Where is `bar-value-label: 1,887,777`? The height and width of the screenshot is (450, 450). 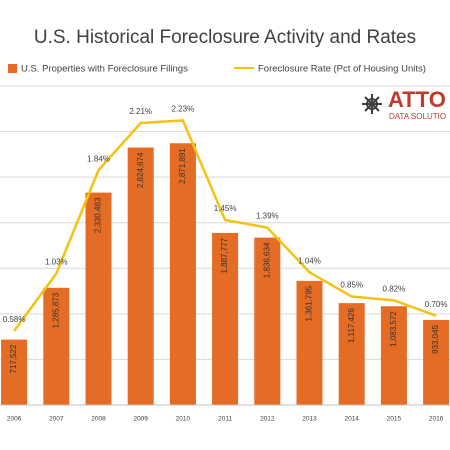
bar-value-label: 1,887,777 is located at coordinates (224, 255).